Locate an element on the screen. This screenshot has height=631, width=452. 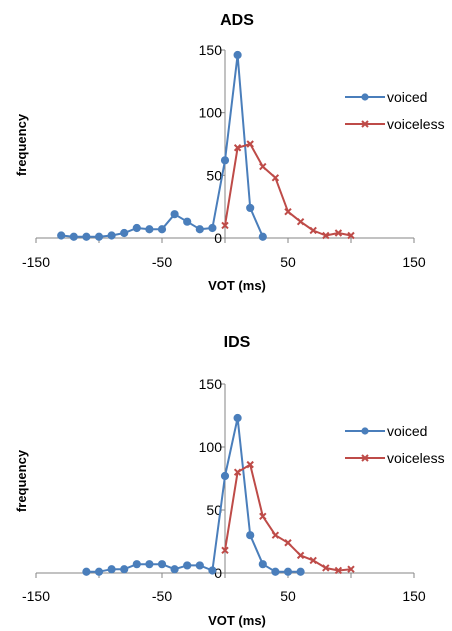
chart-title: IDS is located at coordinates (237, 342).